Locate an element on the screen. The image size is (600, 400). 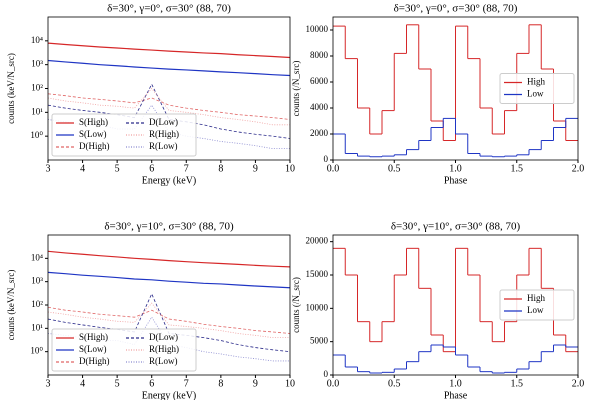
y-tick-label: 6000 is located at coordinates (319, 81).